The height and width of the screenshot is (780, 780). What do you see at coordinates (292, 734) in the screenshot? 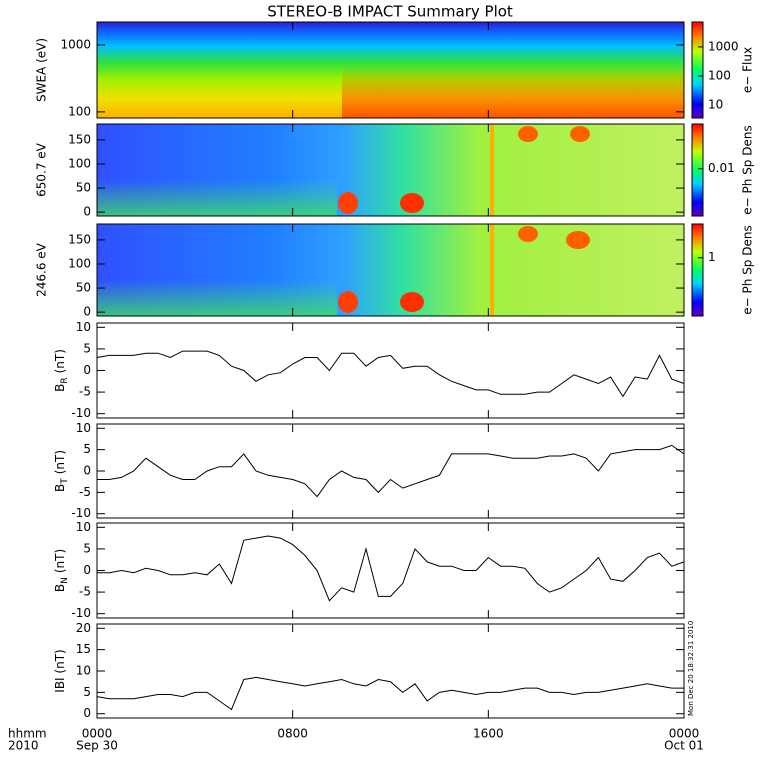
I see `x-tick-label: 0800` at bounding box center [292, 734].